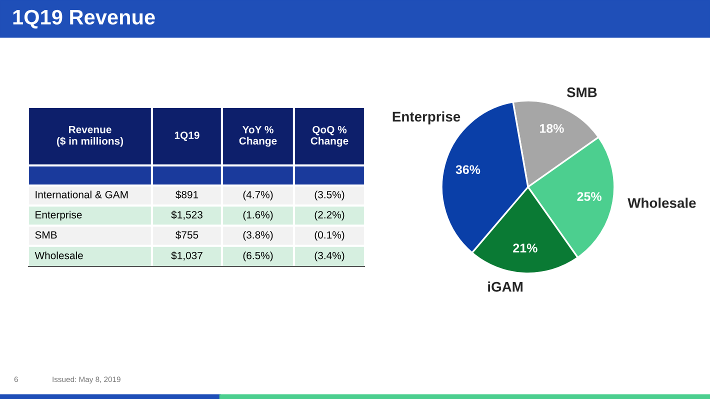  What do you see at coordinates (186, 255) in the screenshot?
I see `text: $1,037` at bounding box center [186, 255].